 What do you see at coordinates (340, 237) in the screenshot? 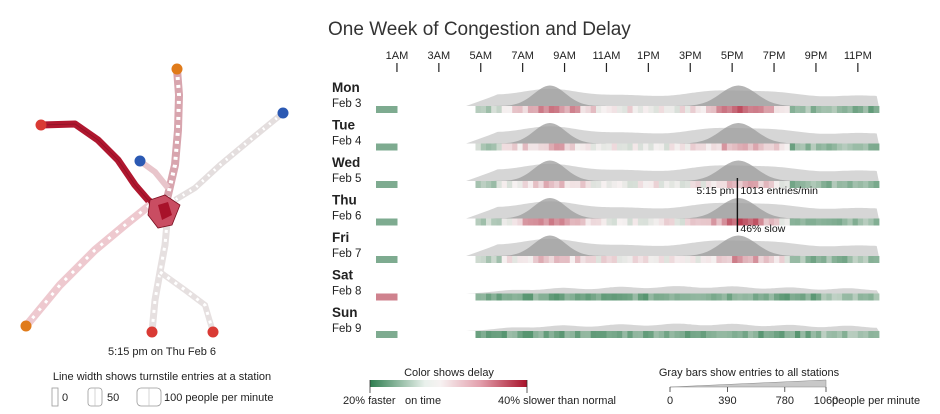
I see `day-name: Fri` at bounding box center [340, 237].